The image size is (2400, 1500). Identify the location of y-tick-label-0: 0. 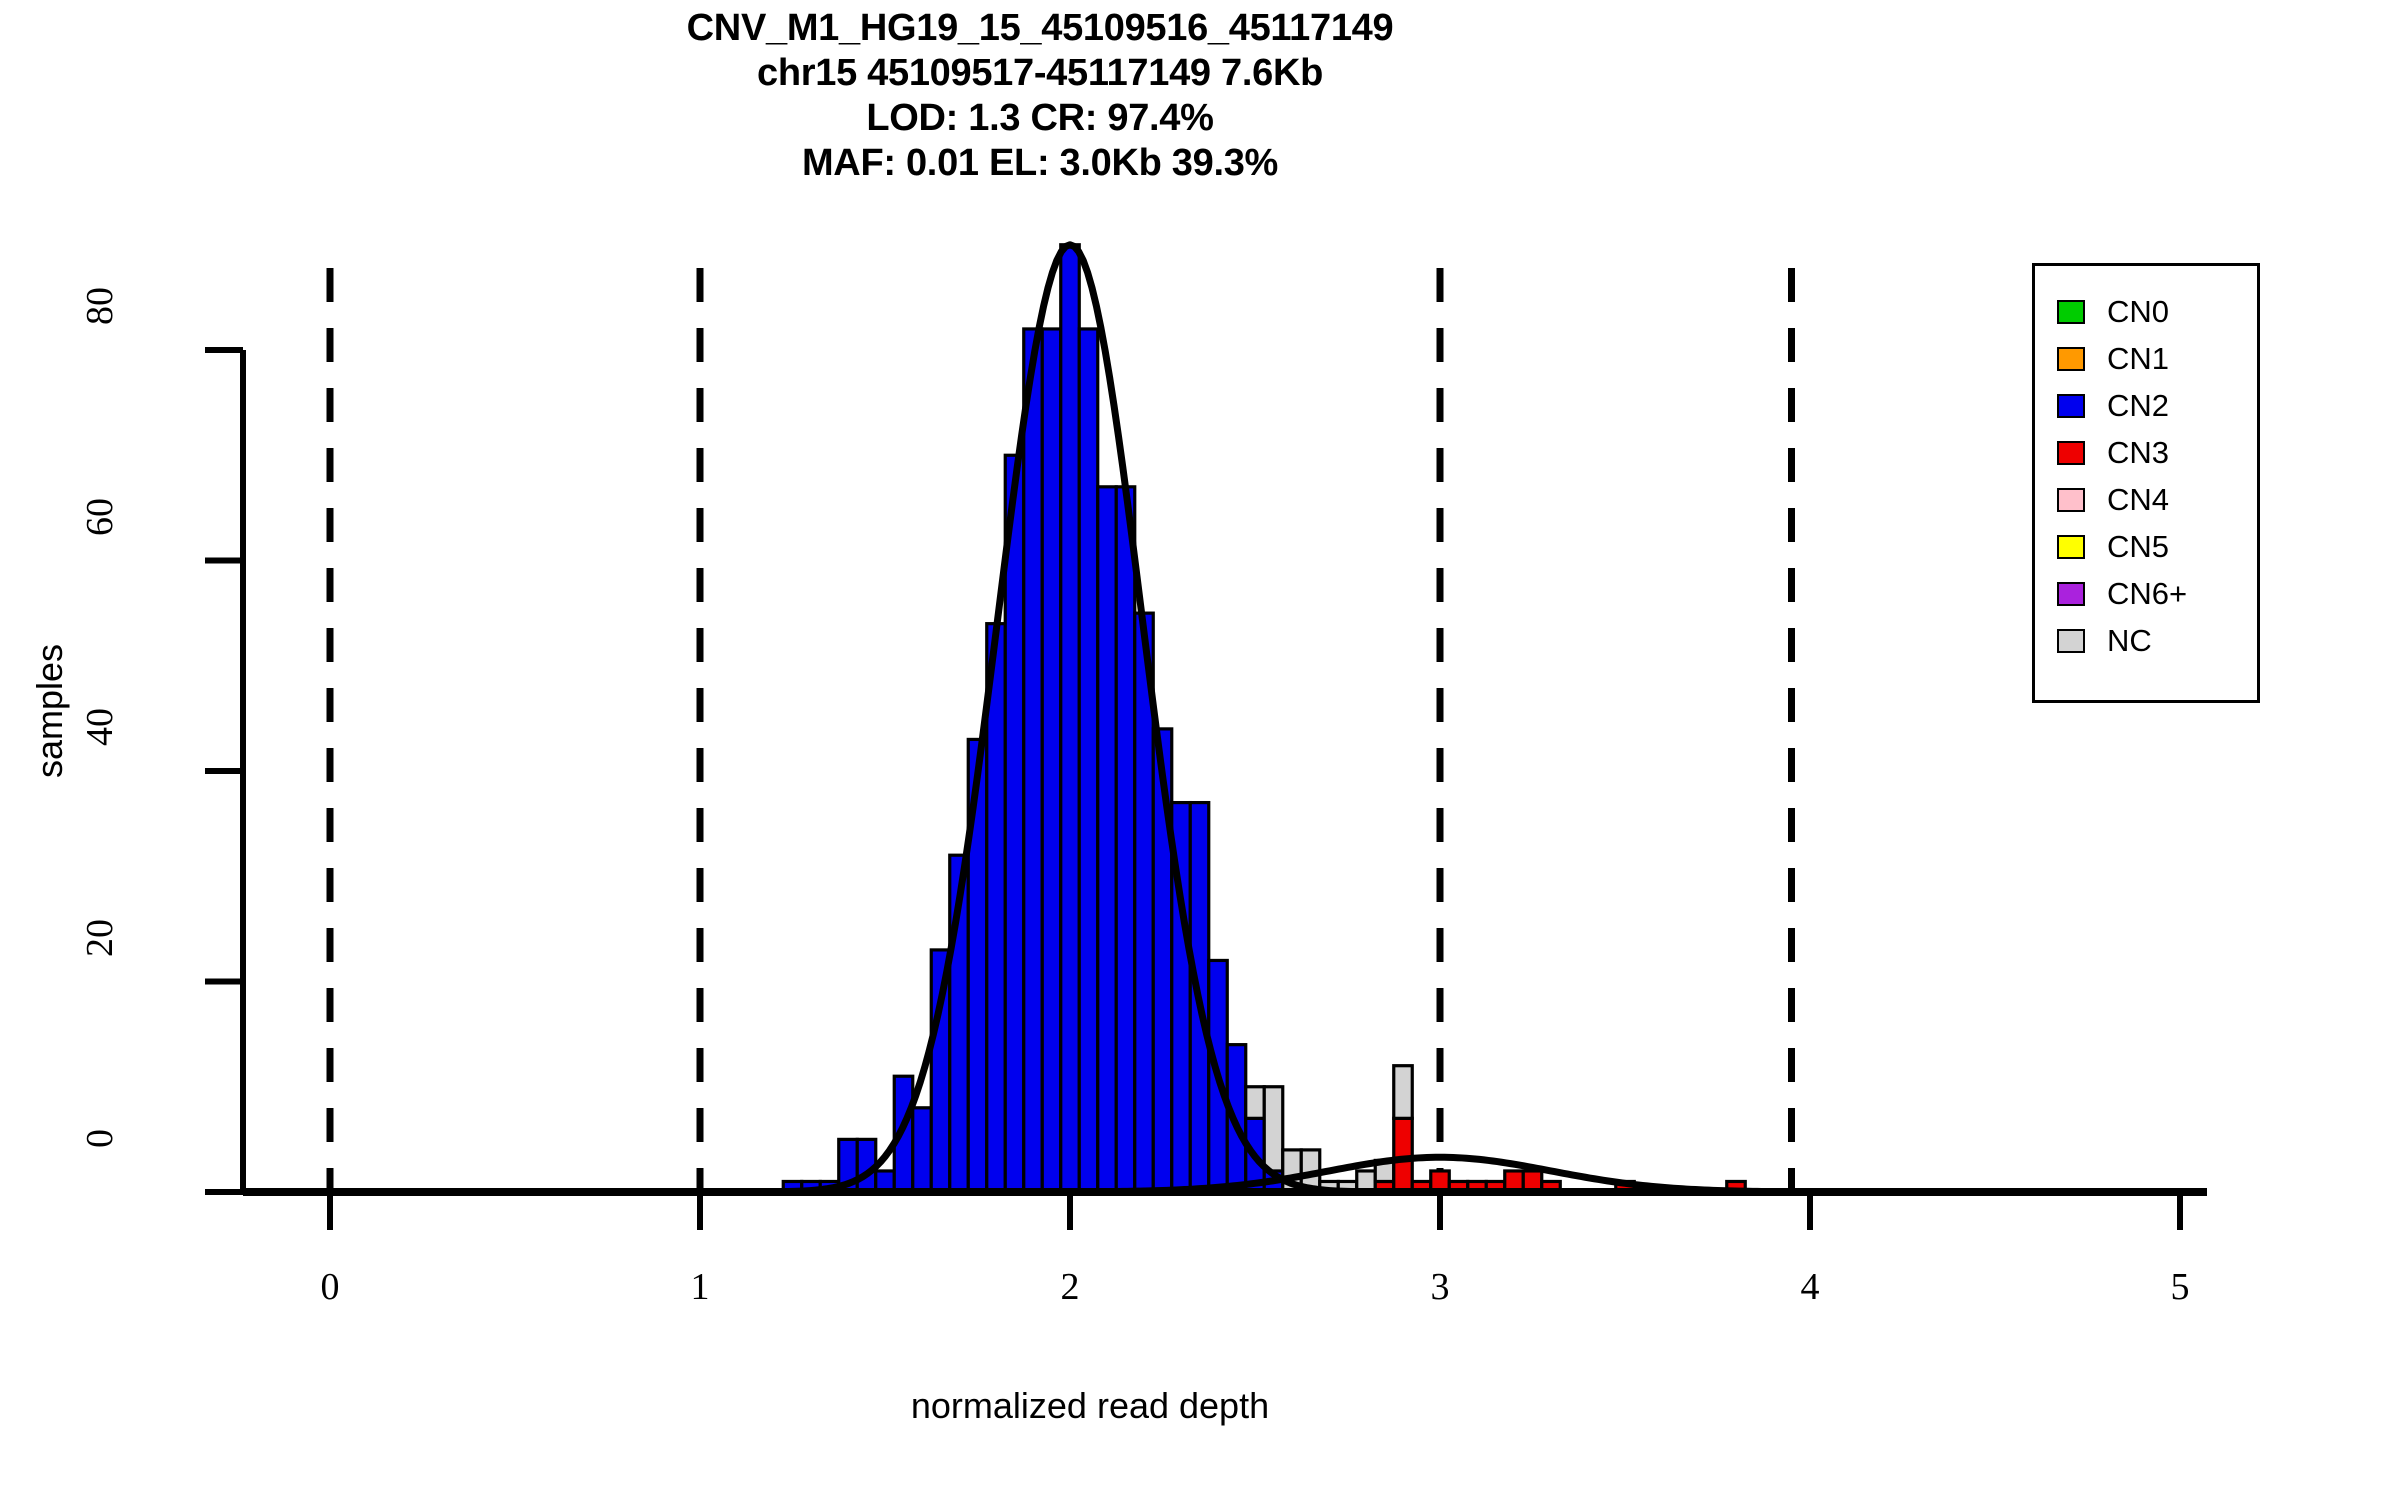
(100, 1138).